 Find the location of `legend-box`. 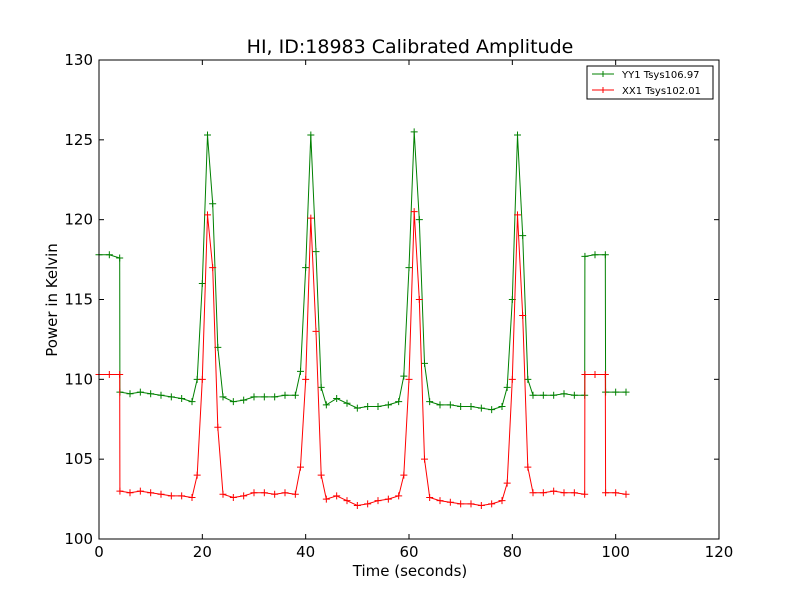

legend-box is located at coordinates (650, 82).